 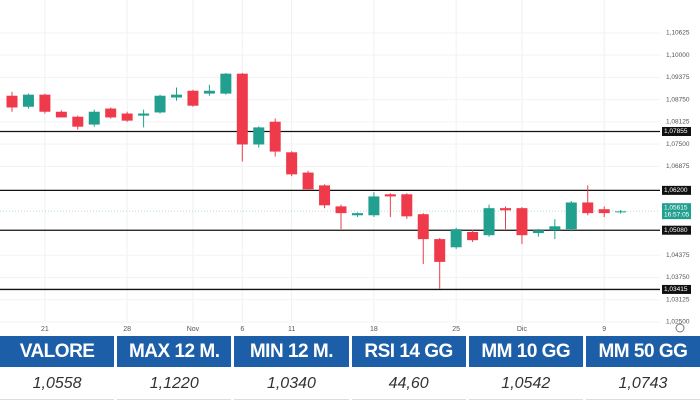 I want to click on x-tick-label: 21, so click(x=45, y=329).